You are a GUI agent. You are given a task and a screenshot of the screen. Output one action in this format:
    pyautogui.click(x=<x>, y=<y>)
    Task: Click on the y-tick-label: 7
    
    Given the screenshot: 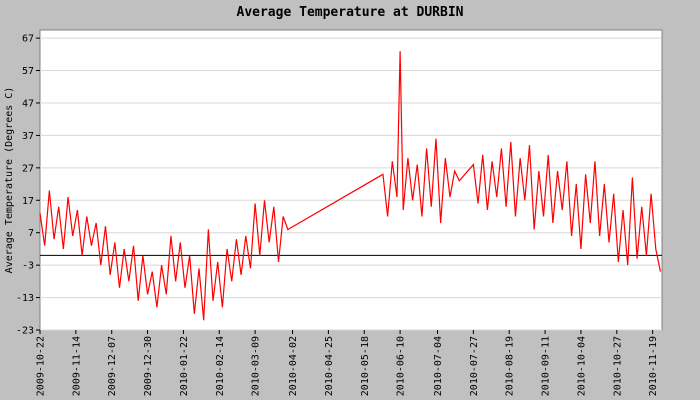 What is the action you would take?
    pyautogui.click(x=31, y=233)
    